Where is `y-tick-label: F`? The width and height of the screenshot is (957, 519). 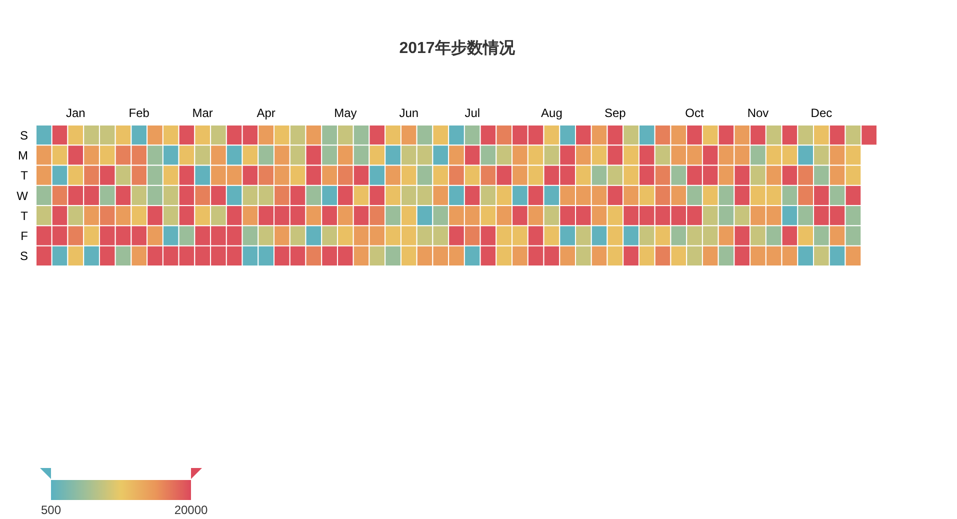 y-tick-label: F is located at coordinates (24, 236).